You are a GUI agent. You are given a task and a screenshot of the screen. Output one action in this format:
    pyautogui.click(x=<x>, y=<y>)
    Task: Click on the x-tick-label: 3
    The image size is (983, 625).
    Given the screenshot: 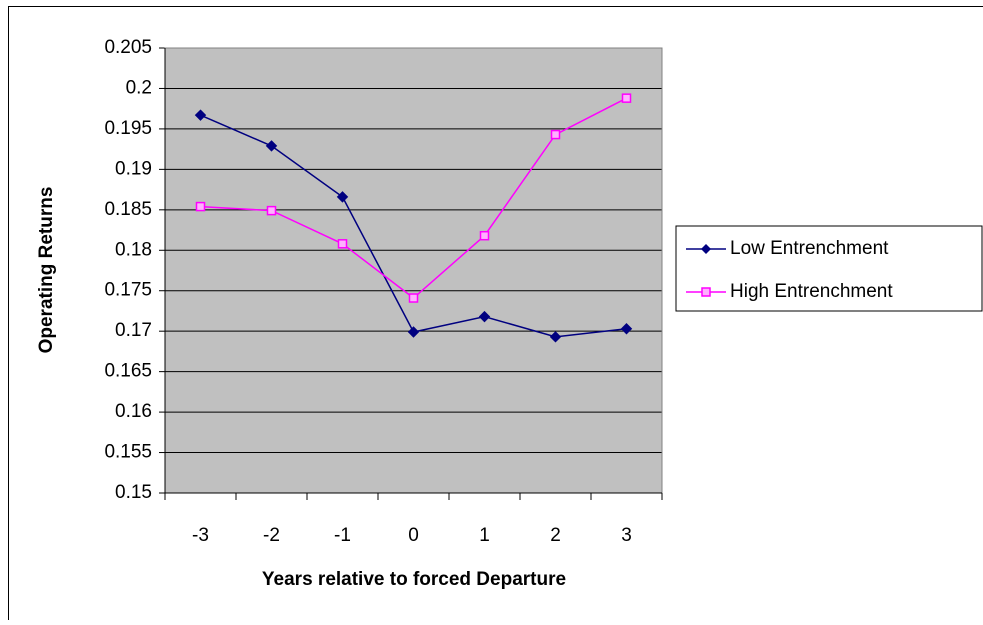 What is the action you would take?
    pyautogui.click(x=626, y=535)
    